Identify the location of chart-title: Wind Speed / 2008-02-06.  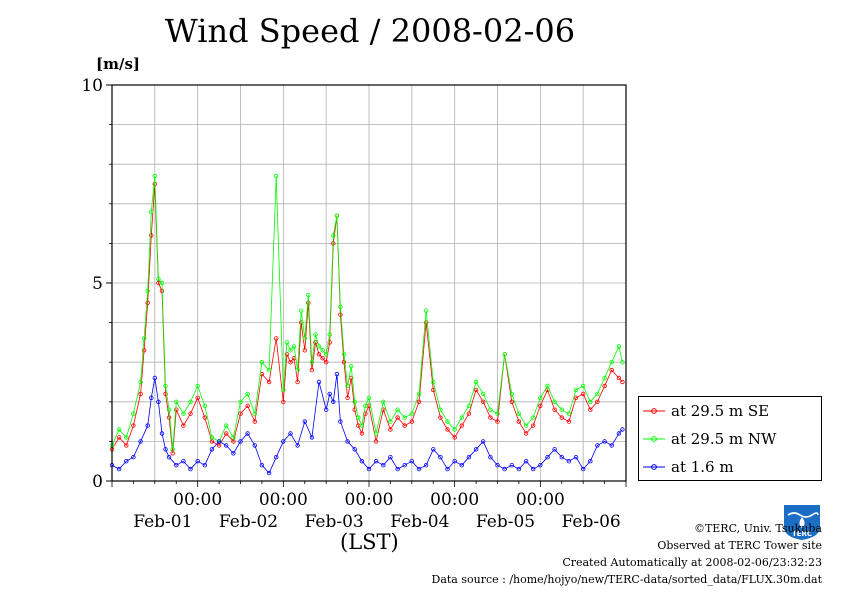
(370, 31).